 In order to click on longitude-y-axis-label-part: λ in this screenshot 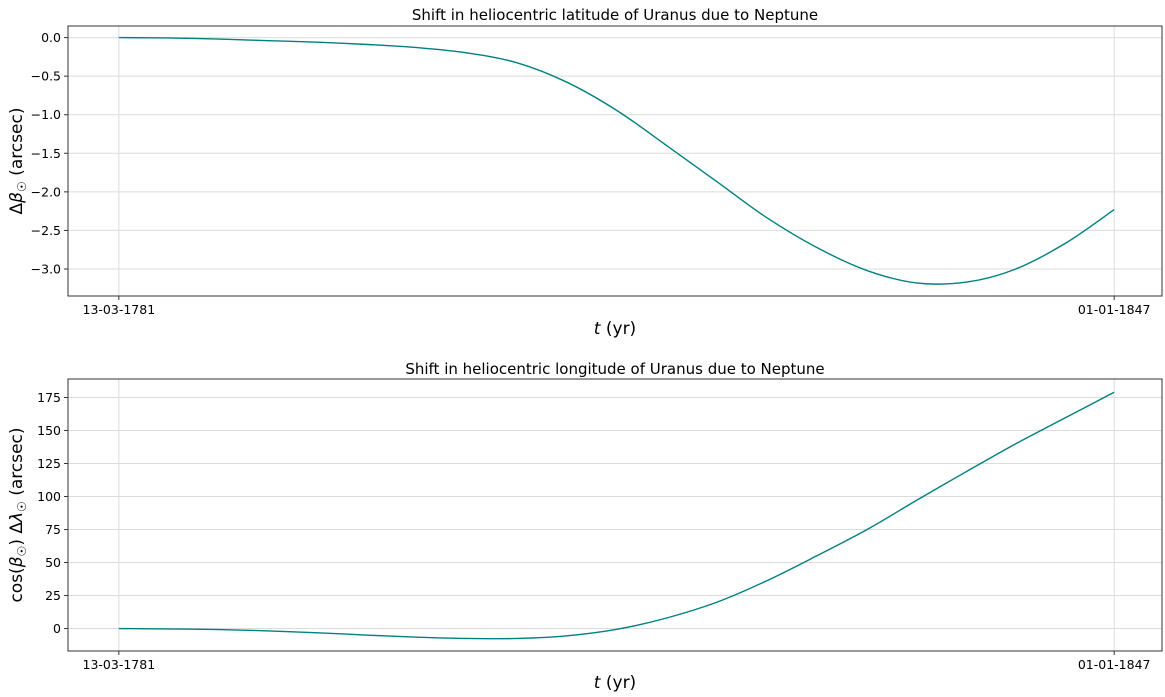, I will do `click(17, 517)`.